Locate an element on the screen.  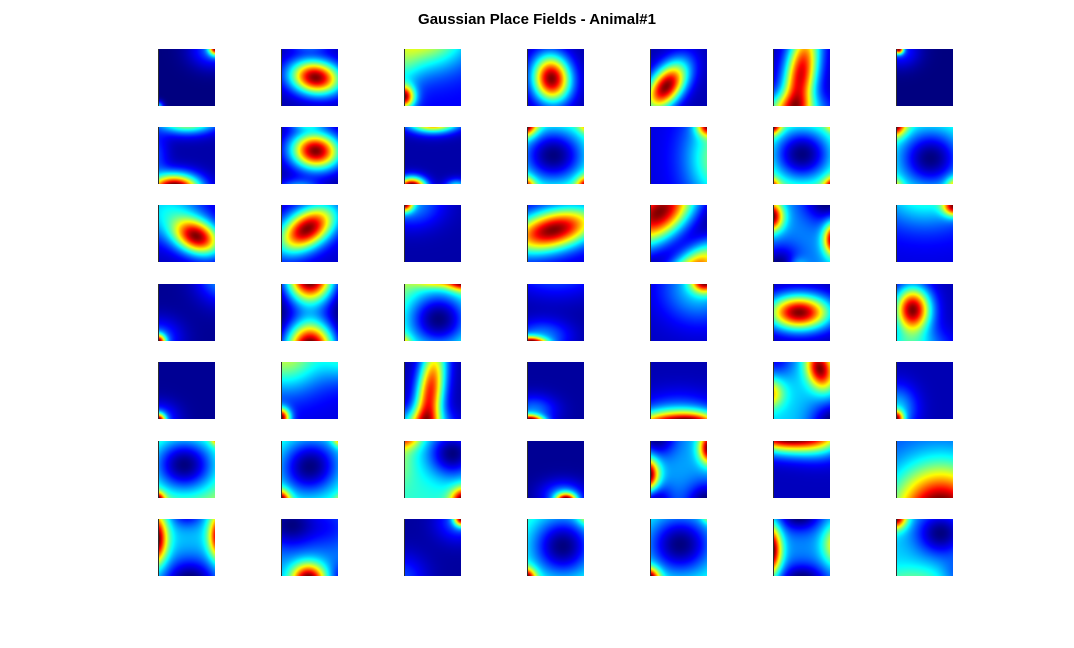
place-field-cell-r4c3 is located at coordinates (432, 312).